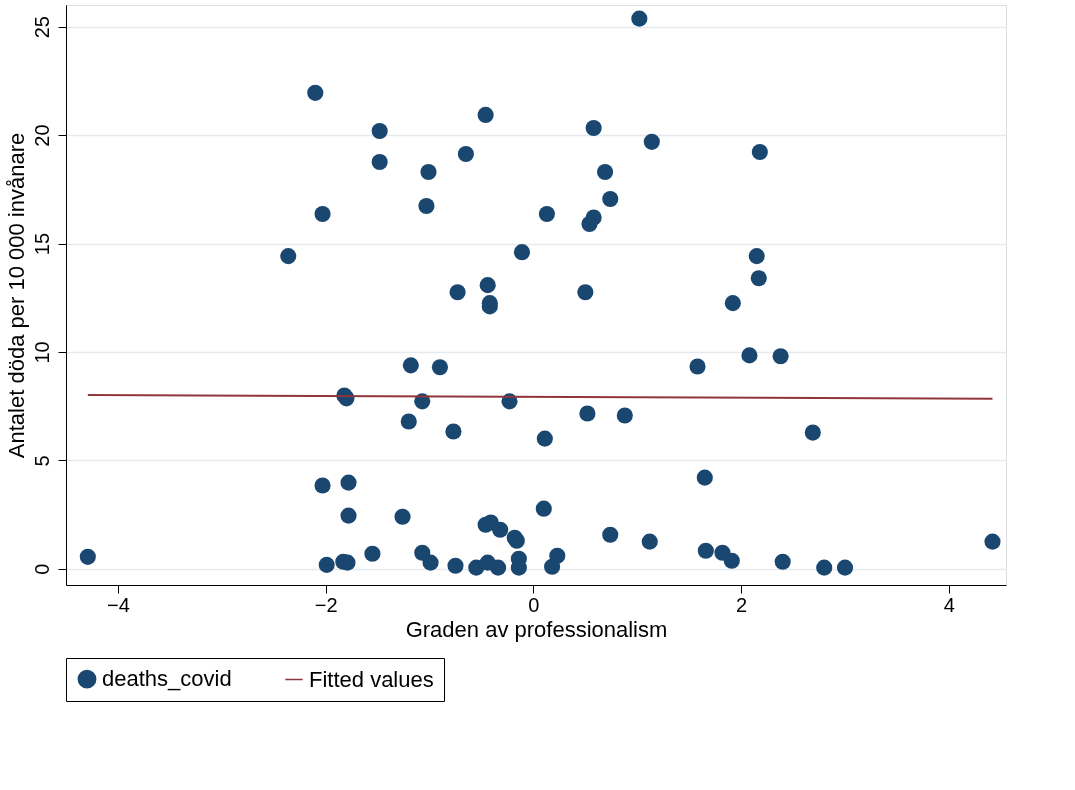  Describe the element at coordinates (41, 135) in the screenshot. I see `y-tick-label: 20` at that location.